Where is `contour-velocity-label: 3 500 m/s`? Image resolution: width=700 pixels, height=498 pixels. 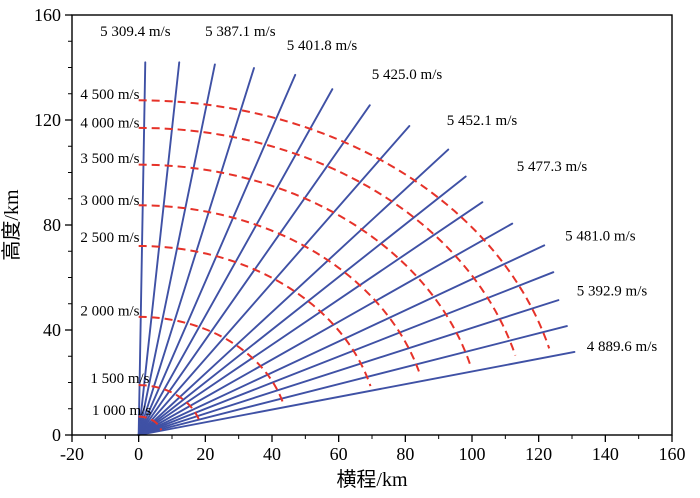 contour-velocity-label: 3 500 m/s is located at coordinates (109, 159).